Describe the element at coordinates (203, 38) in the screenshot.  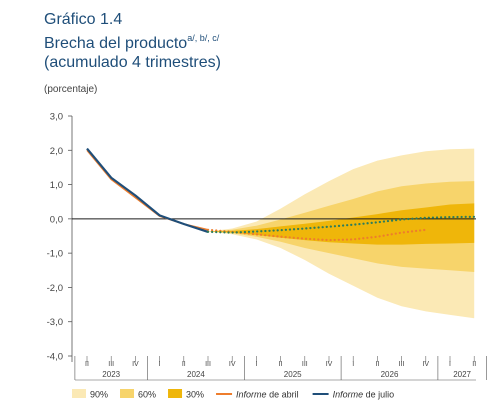
I see `chart-footnote-refs: a/, b/, c/` at that location.